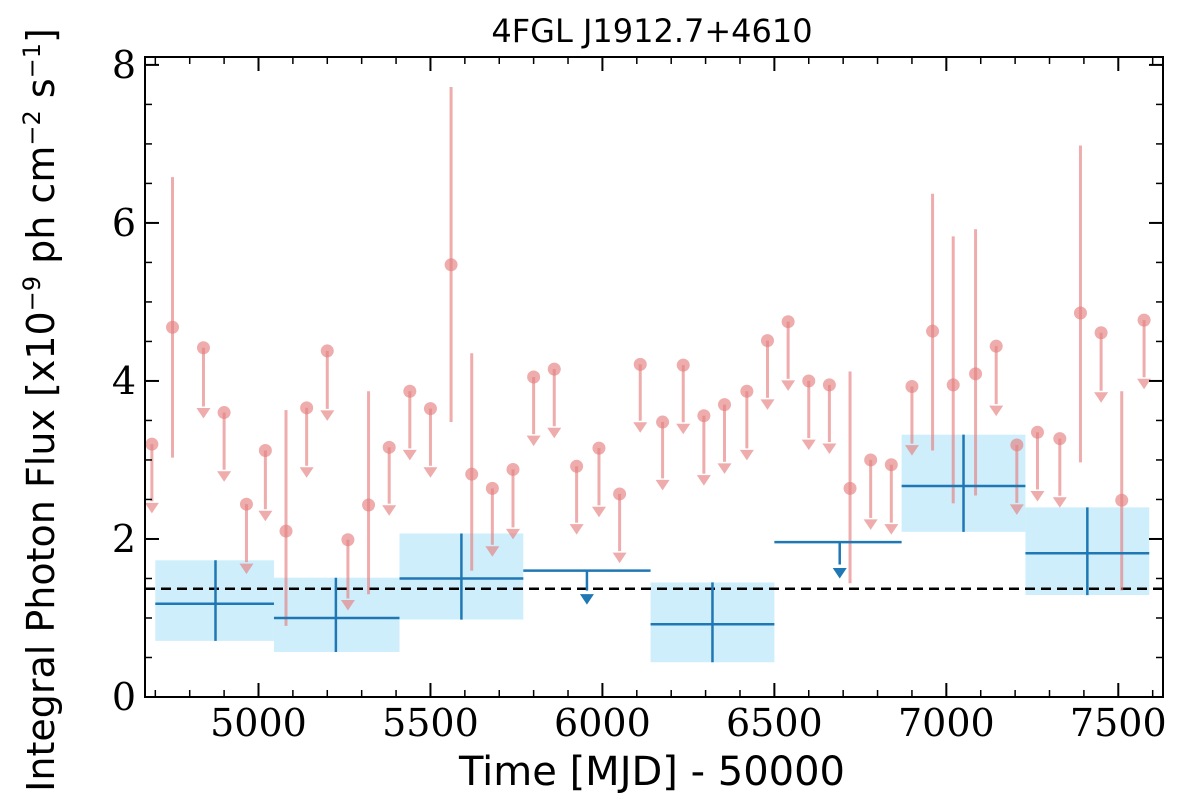  I want to click on y-tick-label: 0, so click(124, 697).